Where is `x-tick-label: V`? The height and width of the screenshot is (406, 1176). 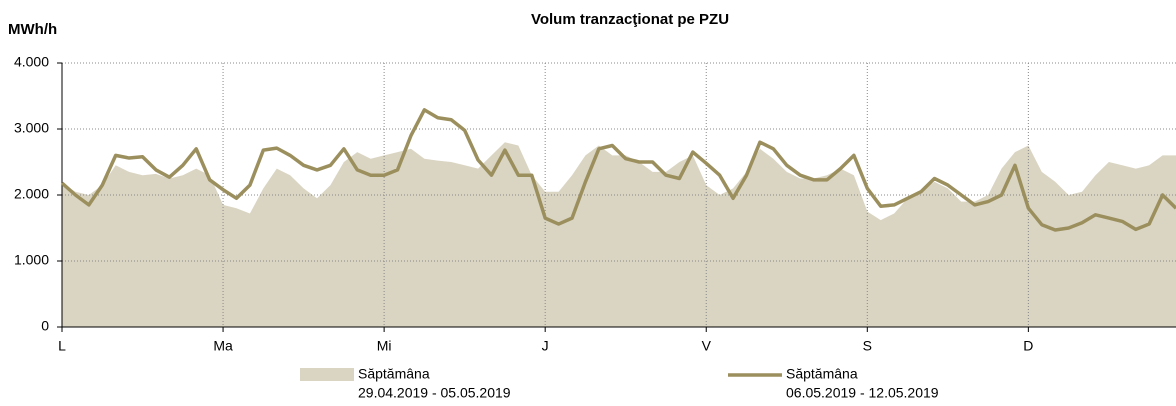 x-tick-label: V is located at coordinates (707, 346).